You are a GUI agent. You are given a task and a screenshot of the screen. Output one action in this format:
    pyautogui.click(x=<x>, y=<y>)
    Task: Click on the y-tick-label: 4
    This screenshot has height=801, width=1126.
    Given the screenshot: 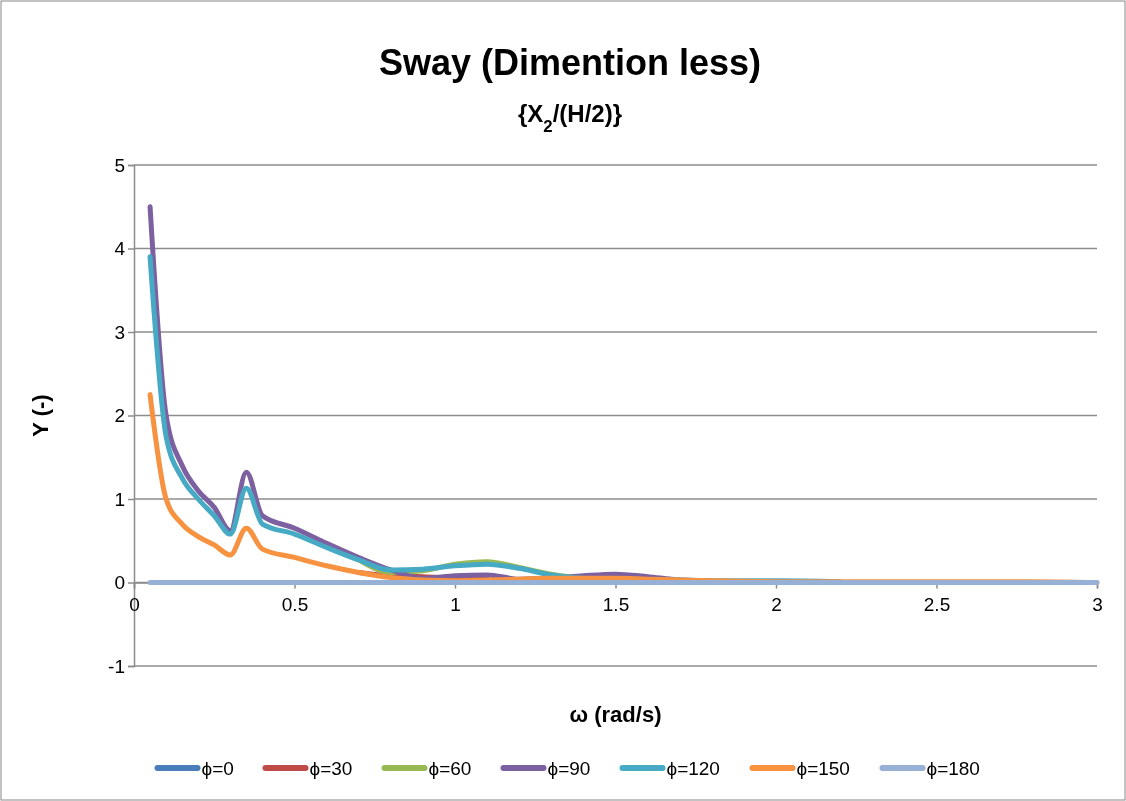 What is the action you would take?
    pyautogui.click(x=120, y=249)
    